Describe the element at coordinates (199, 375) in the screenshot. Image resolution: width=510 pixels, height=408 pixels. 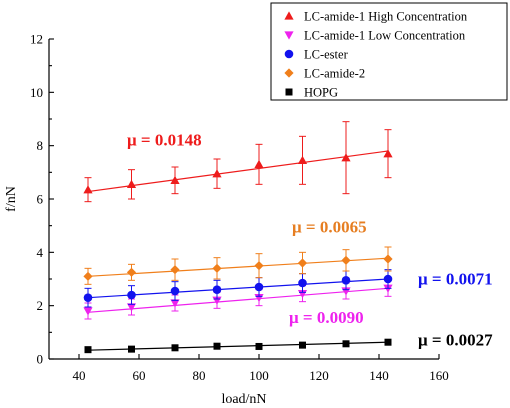
I see `x-tick-label: 80` at that location.